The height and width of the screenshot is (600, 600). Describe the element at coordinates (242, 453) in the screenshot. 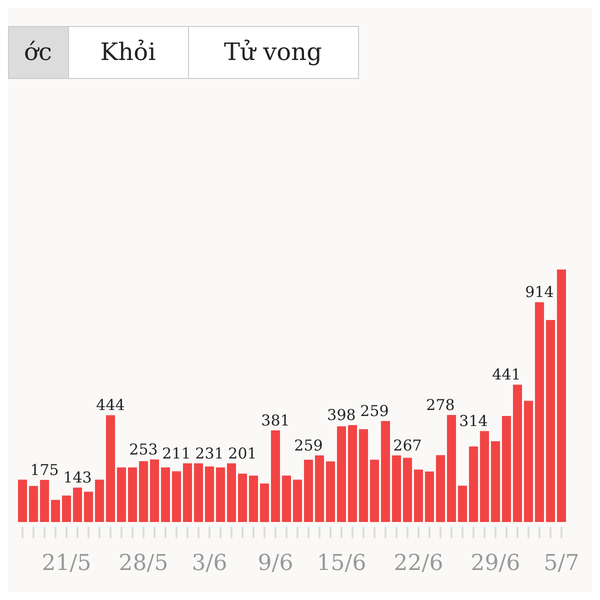

I see `data-label: 201` at that location.